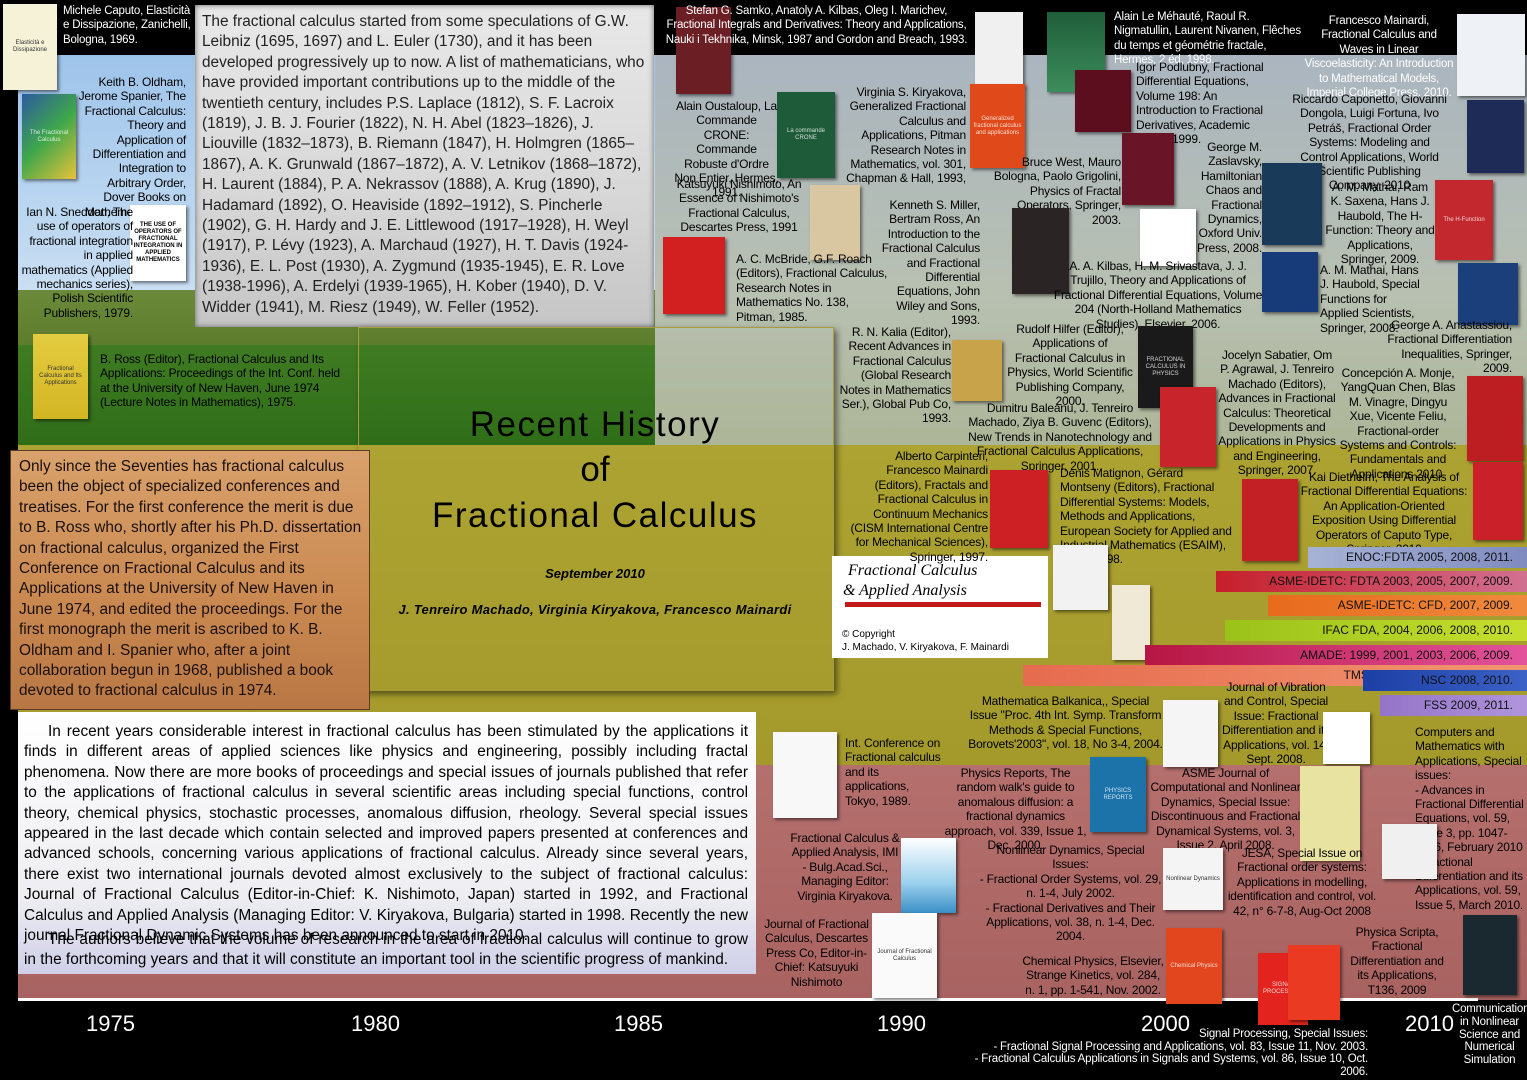  I want to click on book-cover-hfunction: The H-Function, so click(1464, 220).